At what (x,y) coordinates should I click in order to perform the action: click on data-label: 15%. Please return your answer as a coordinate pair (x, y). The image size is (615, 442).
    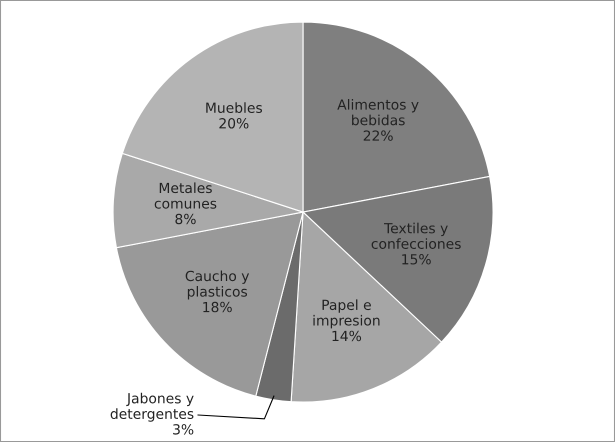
    Looking at the image, I should click on (416, 259).